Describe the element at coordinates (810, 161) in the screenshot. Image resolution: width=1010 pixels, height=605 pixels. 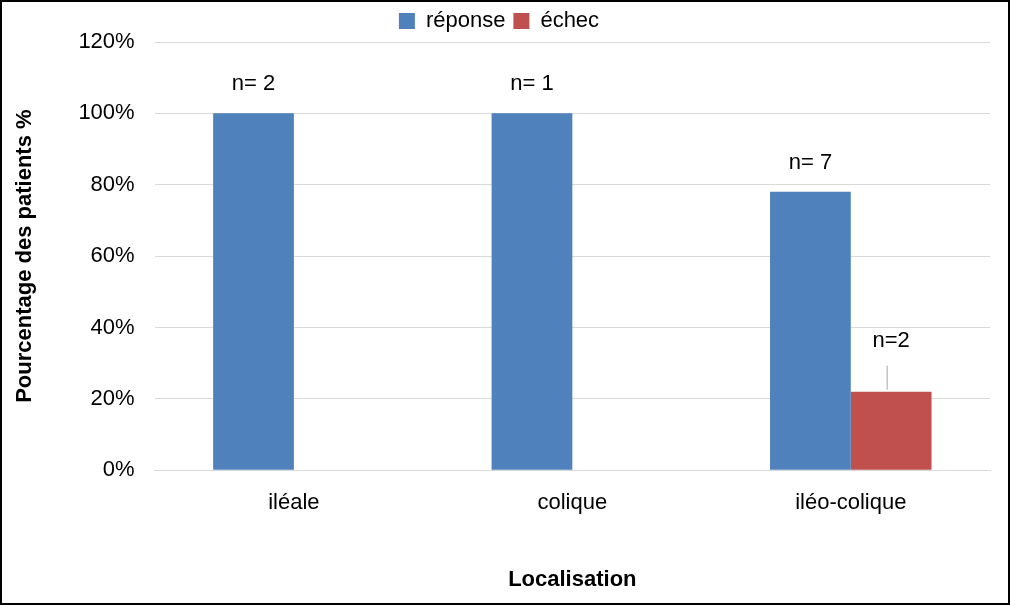
I see `annotation: n= 7` at that location.